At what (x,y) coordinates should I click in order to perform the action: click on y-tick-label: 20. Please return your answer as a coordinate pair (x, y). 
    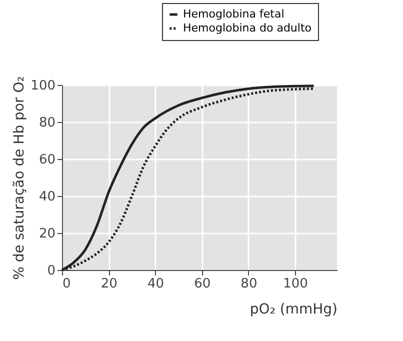
    Looking at the image, I should click on (47, 234).